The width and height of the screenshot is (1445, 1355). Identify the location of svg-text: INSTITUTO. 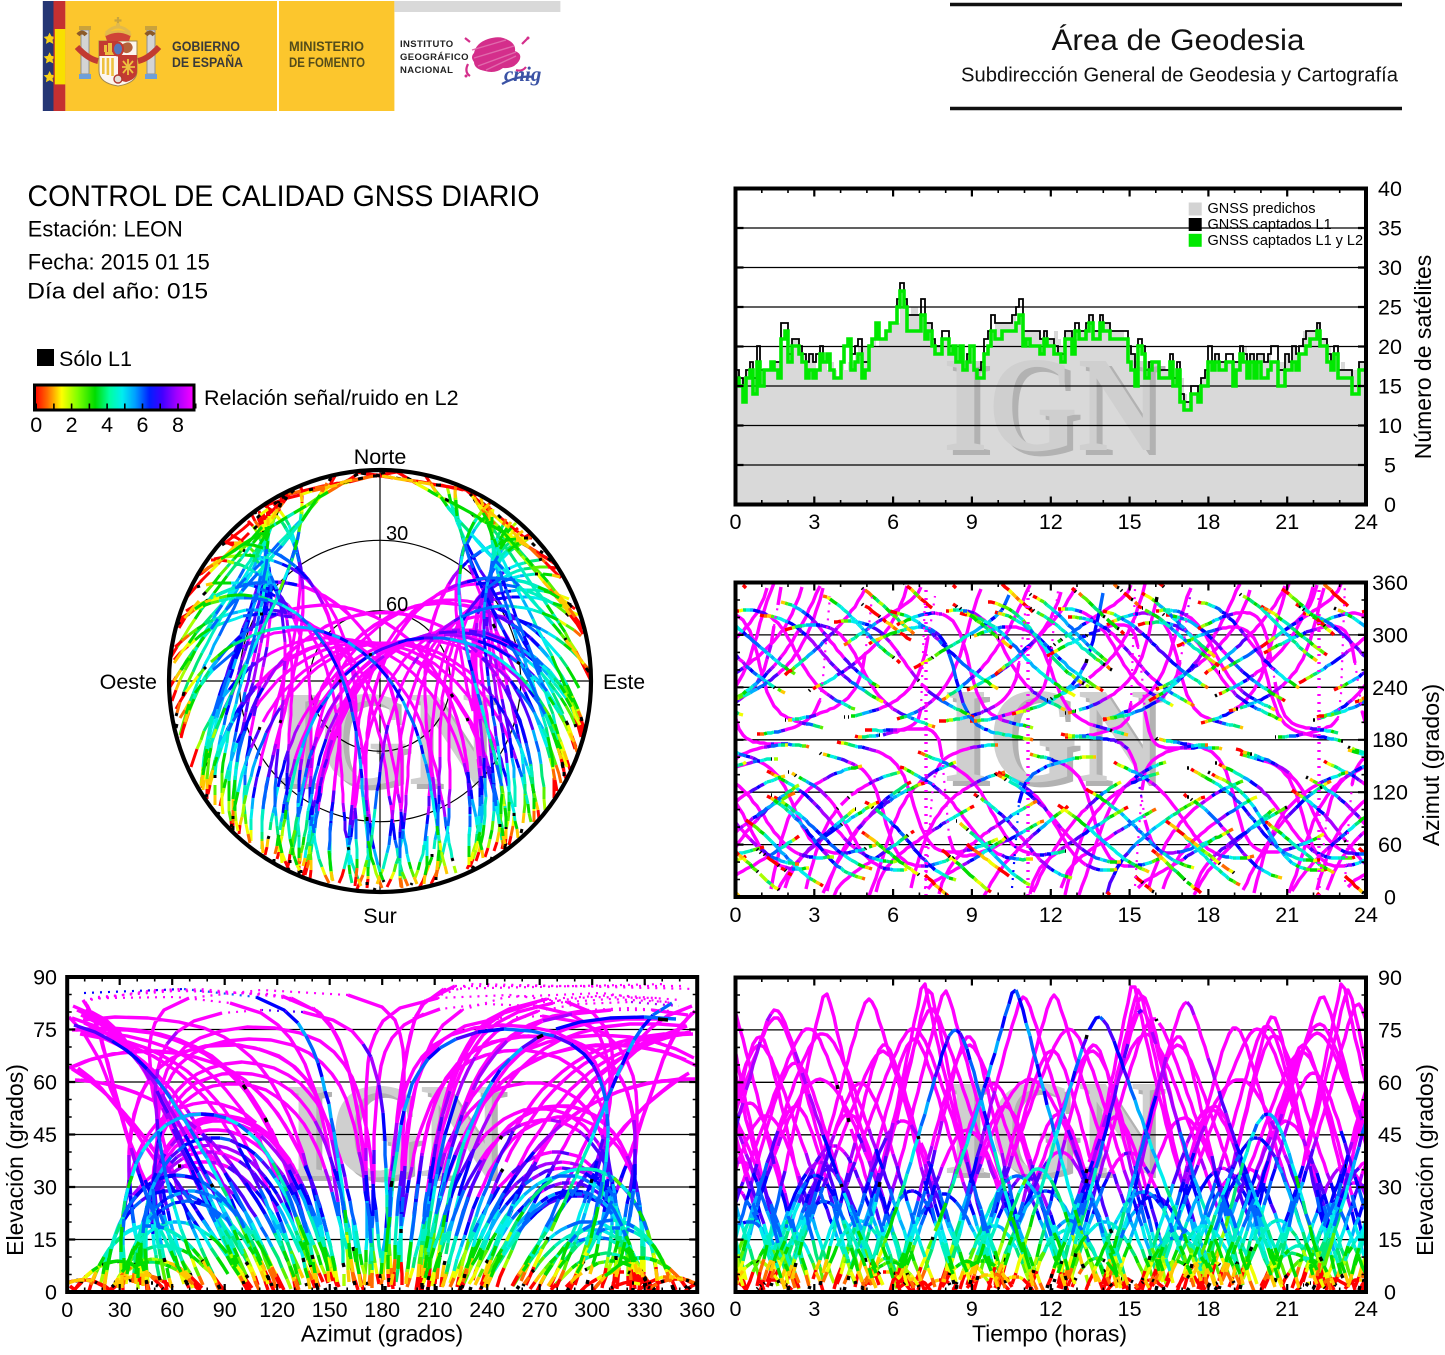
(427, 44).